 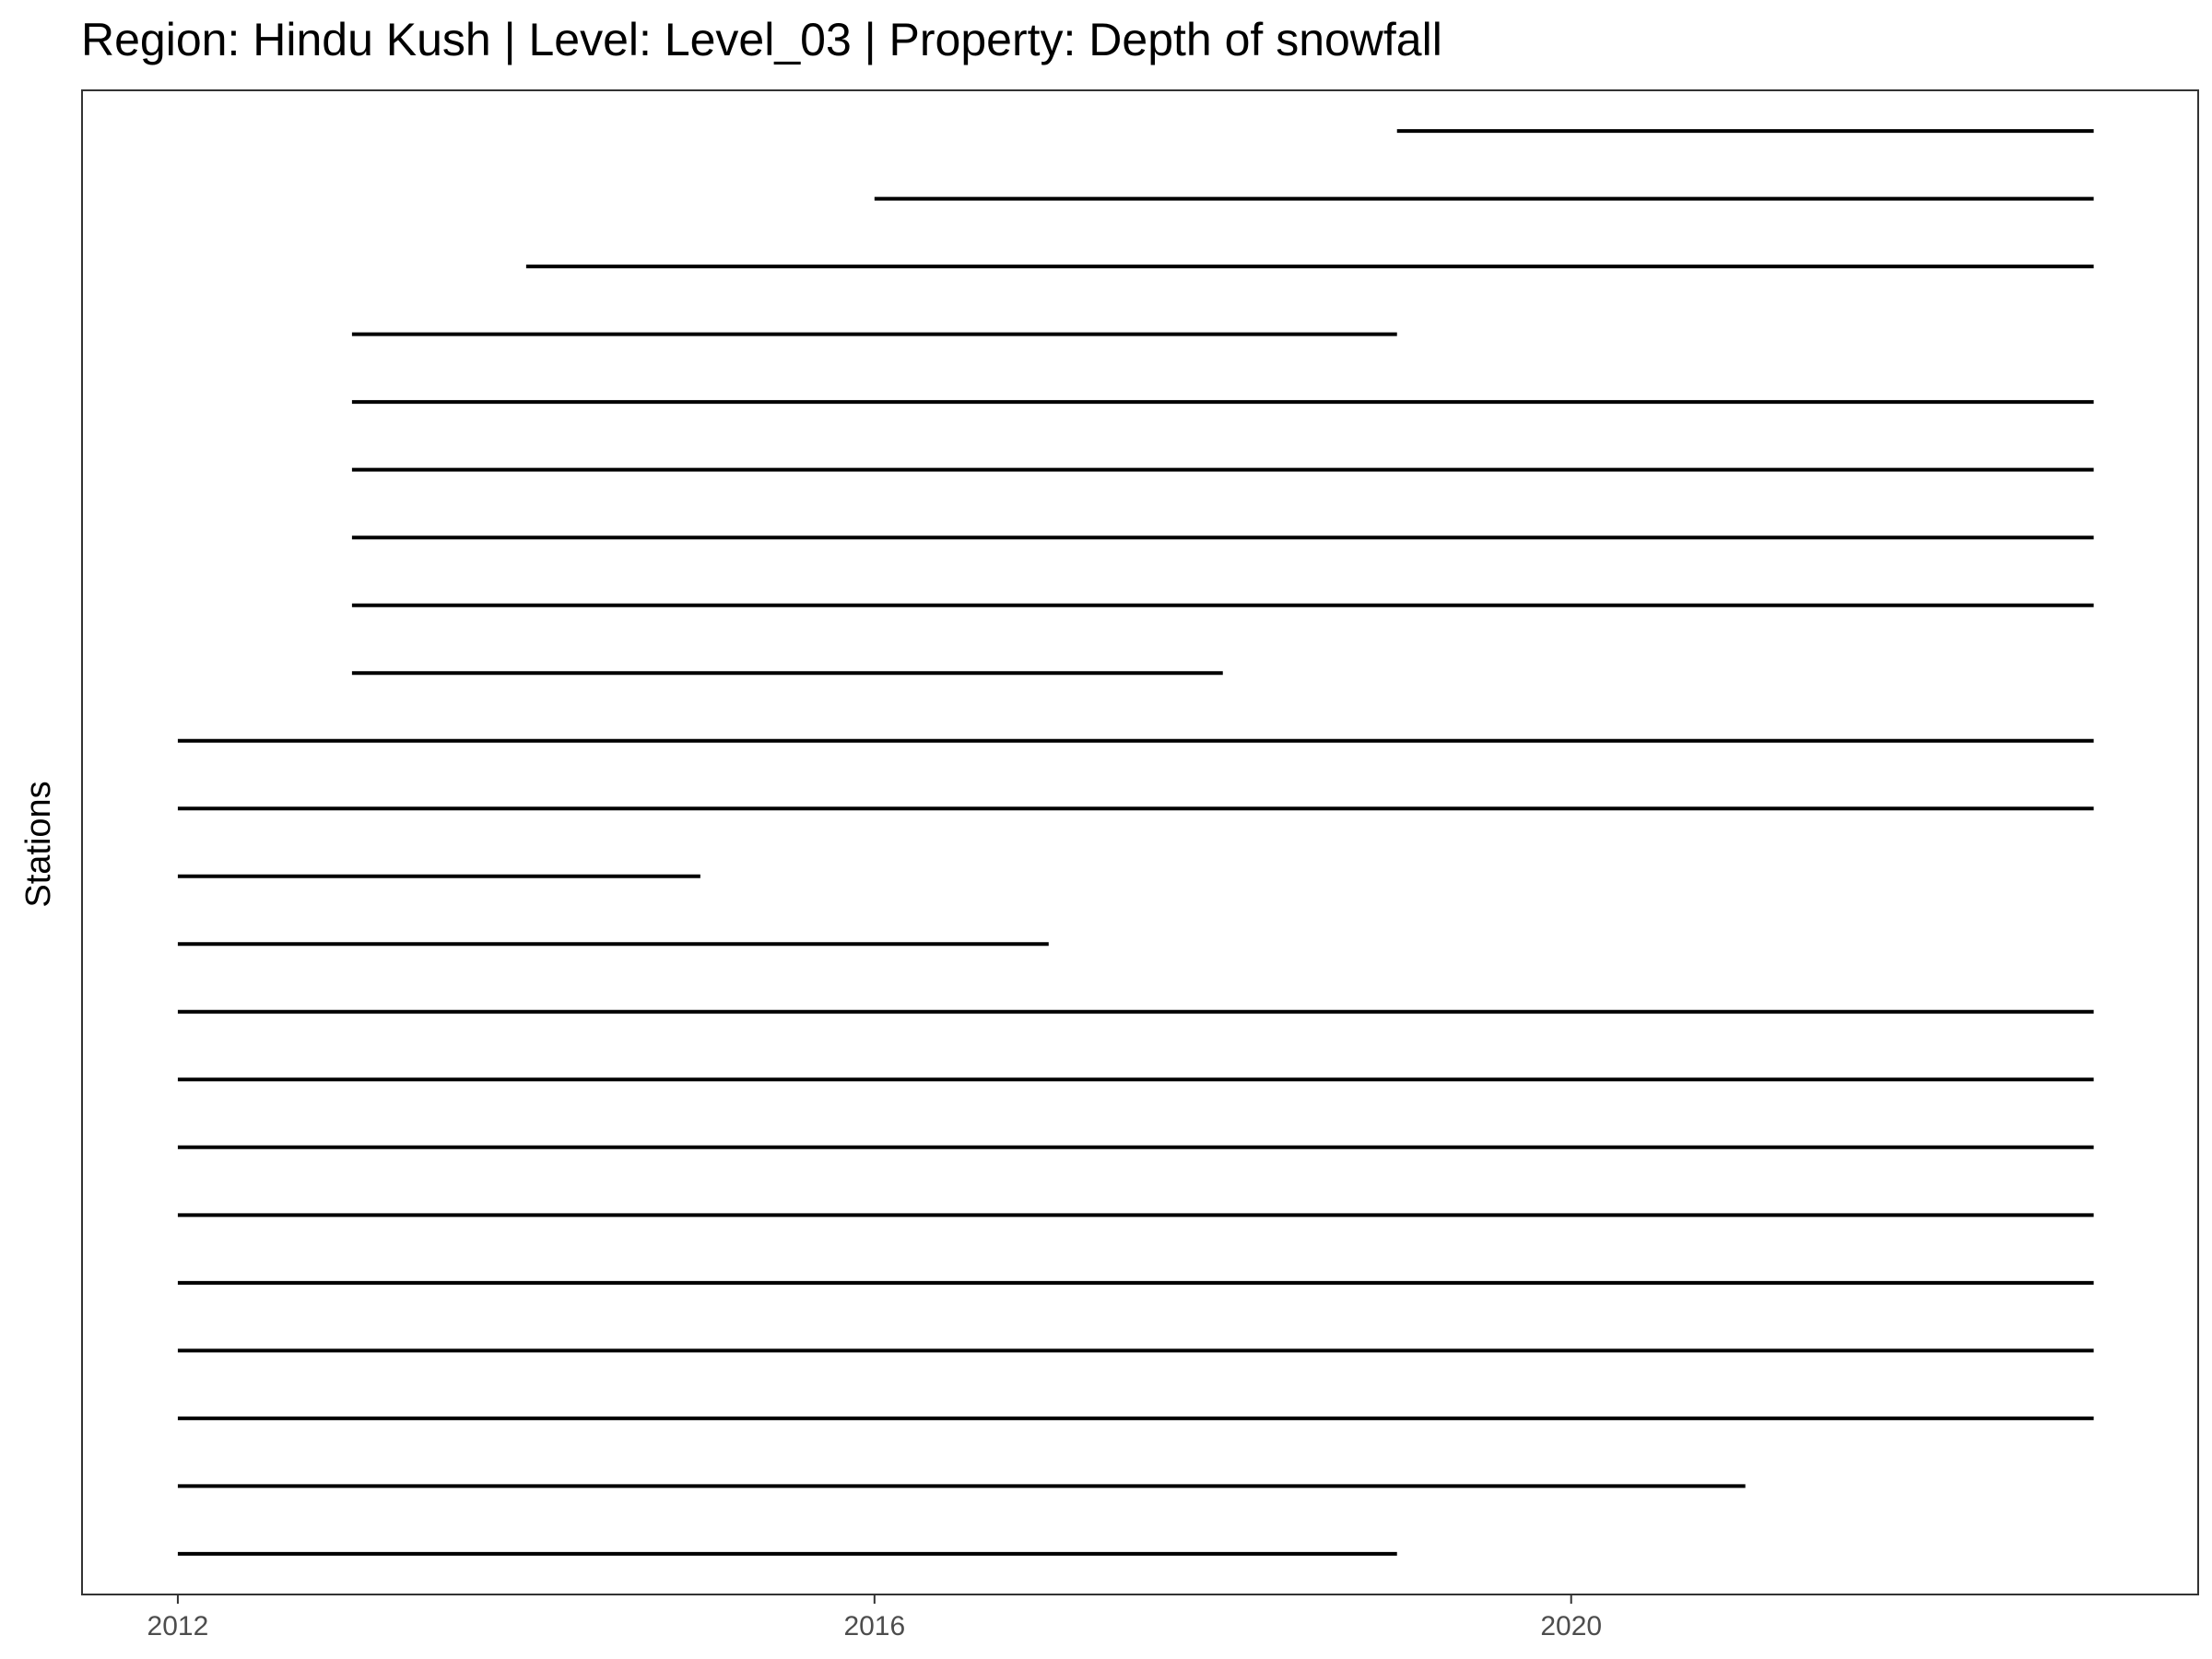 I want to click on x-tick-label-2016: 2016, so click(x=874, y=1626).